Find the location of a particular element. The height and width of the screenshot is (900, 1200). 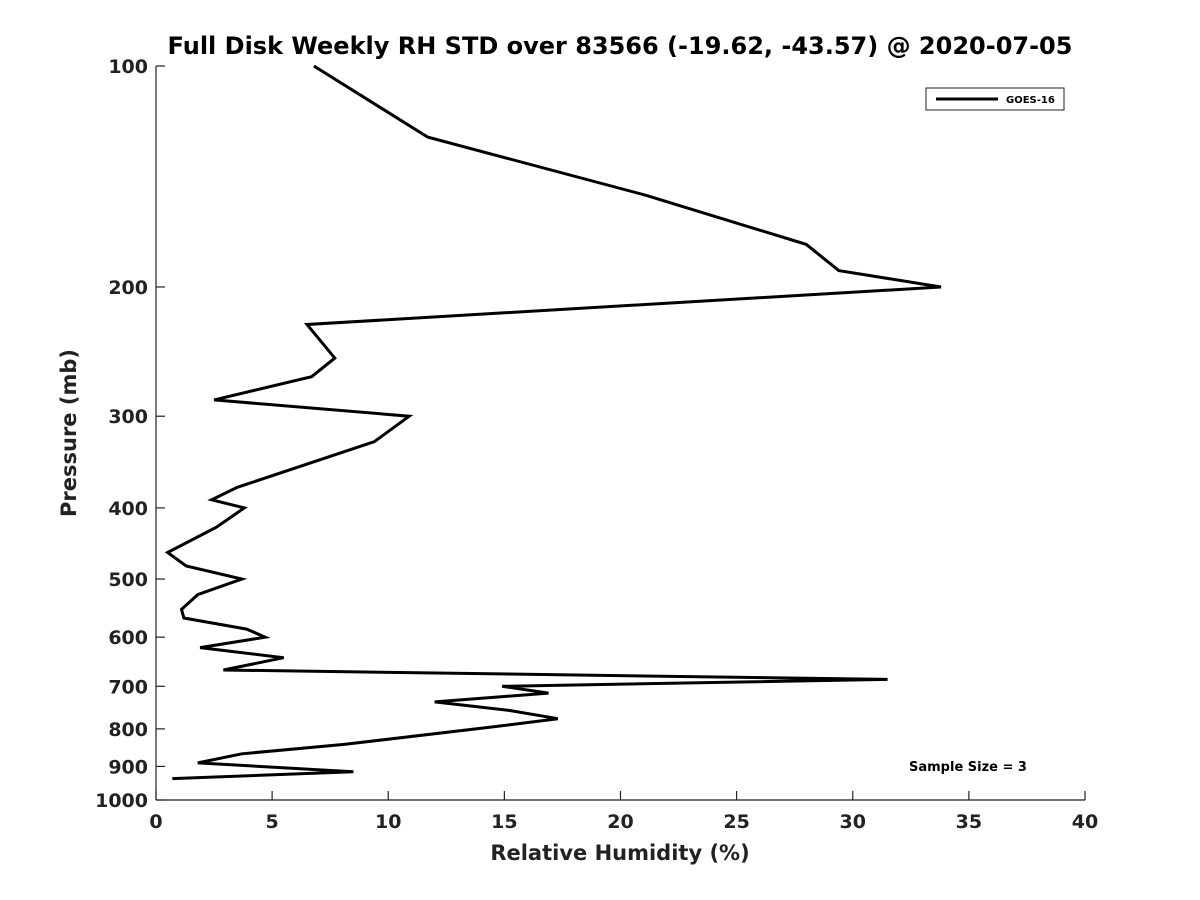

y-tick-label: 400 is located at coordinates (128, 509).